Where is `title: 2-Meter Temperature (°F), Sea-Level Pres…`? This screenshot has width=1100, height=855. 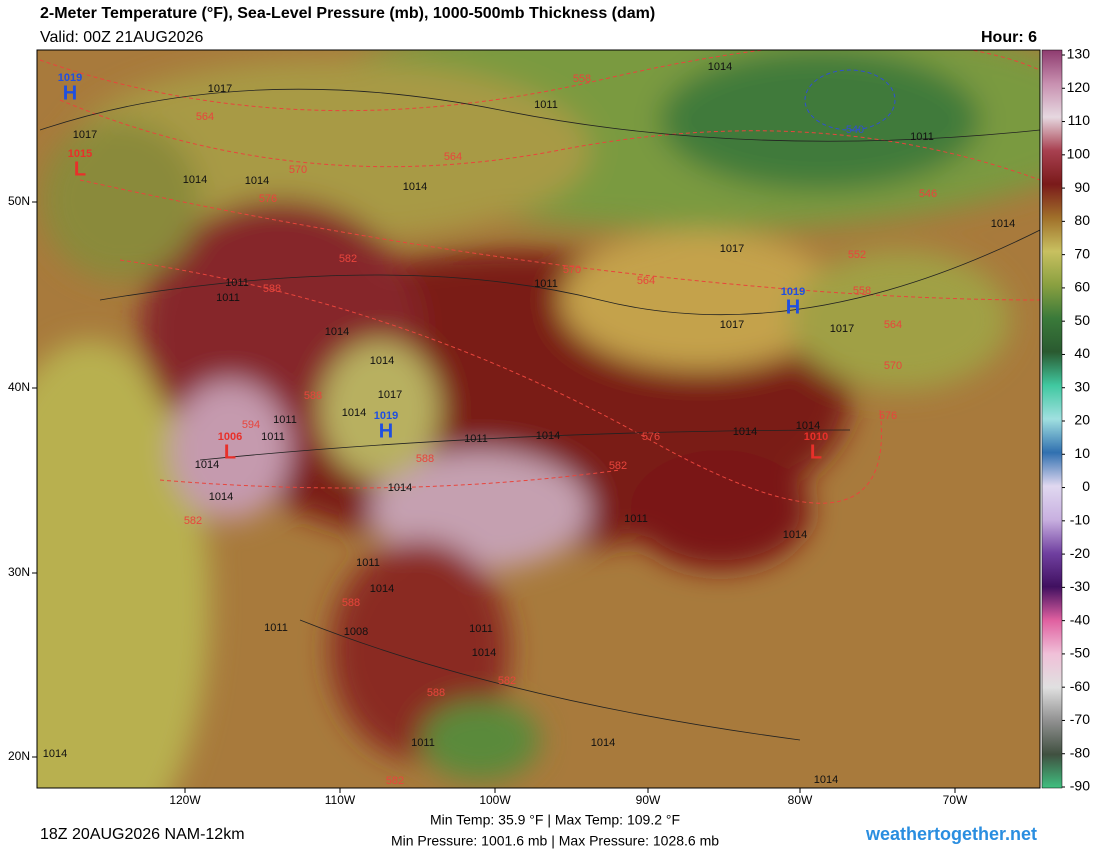 title: 2-Meter Temperature (°F), Sea-Level Pres… is located at coordinates (347, 13).